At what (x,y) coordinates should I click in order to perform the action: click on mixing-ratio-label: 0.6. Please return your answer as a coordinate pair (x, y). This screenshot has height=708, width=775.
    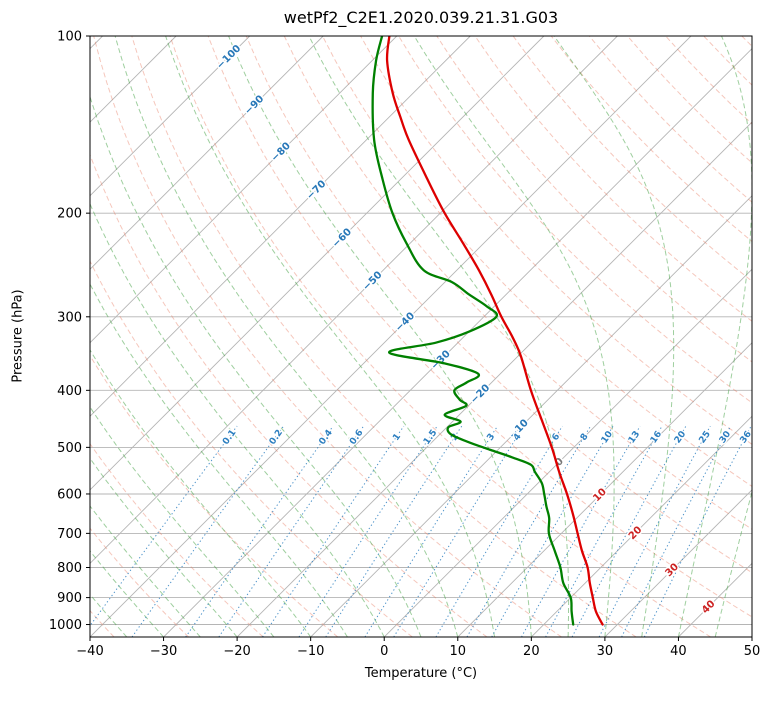
    Looking at the image, I should click on (356, 437).